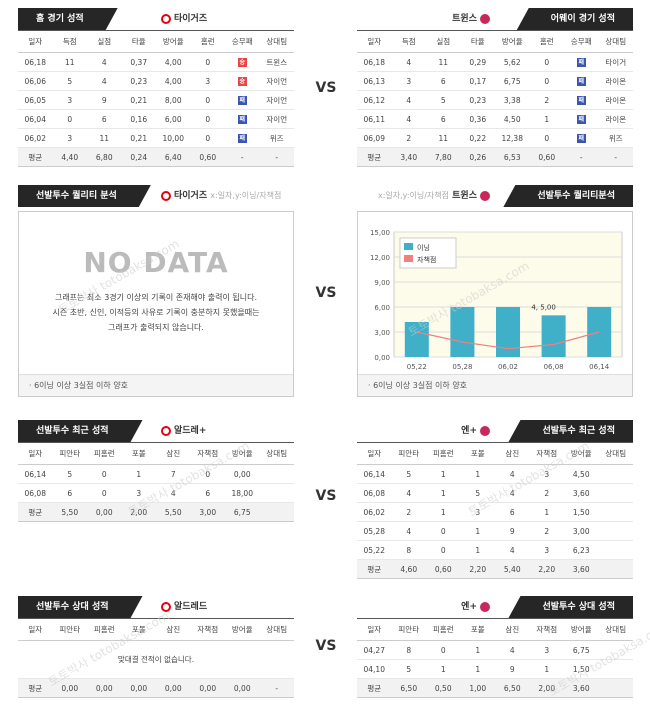 This screenshot has width=650, height=719. What do you see at coordinates (69, 157) in the screenshot?
I see `average-cell: 4,40` at bounding box center [69, 157].